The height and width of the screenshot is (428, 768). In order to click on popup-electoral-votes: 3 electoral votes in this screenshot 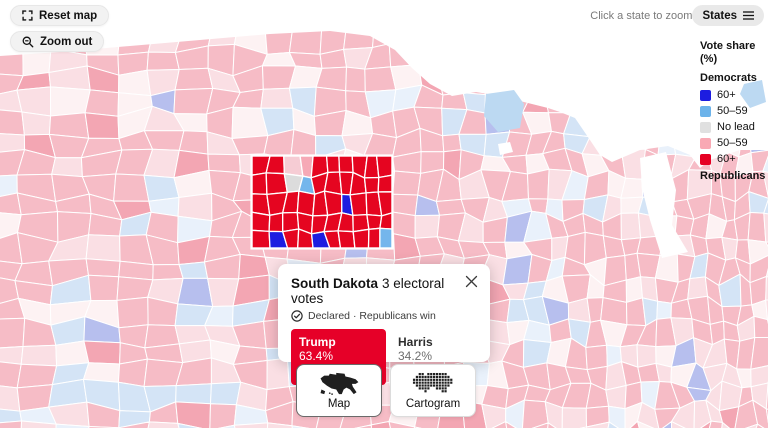, I will do `click(368, 291)`.